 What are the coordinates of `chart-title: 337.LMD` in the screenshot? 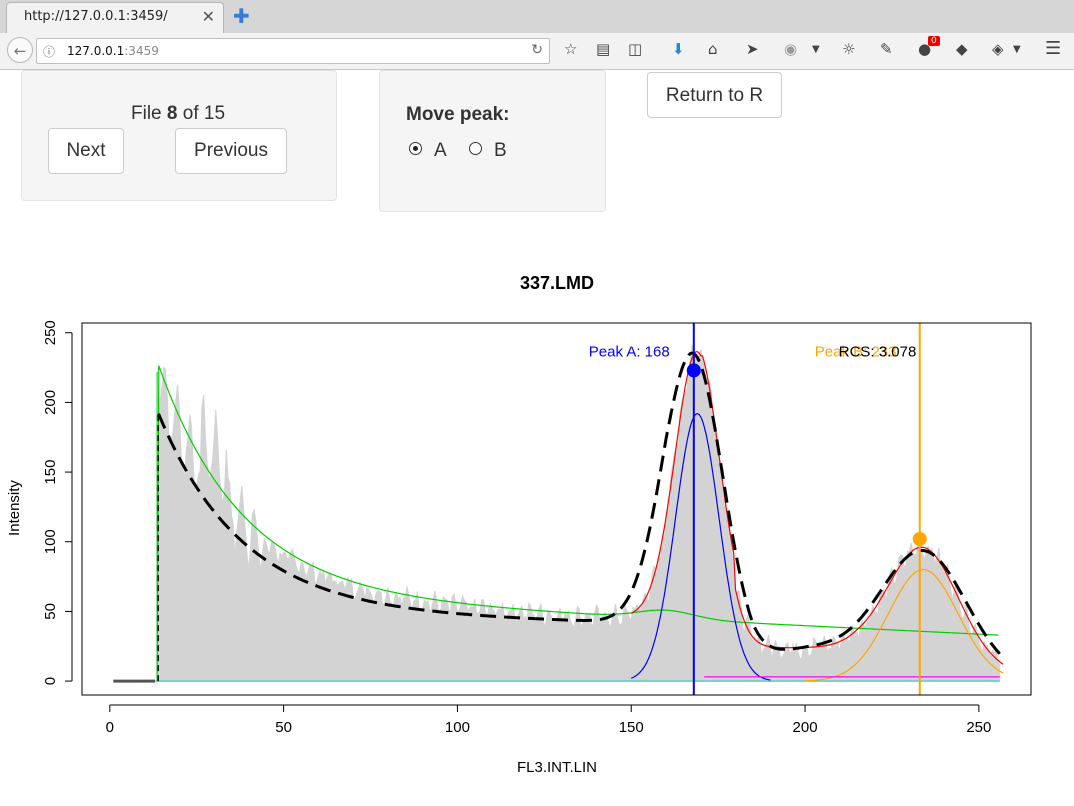 It's located at (557, 283).